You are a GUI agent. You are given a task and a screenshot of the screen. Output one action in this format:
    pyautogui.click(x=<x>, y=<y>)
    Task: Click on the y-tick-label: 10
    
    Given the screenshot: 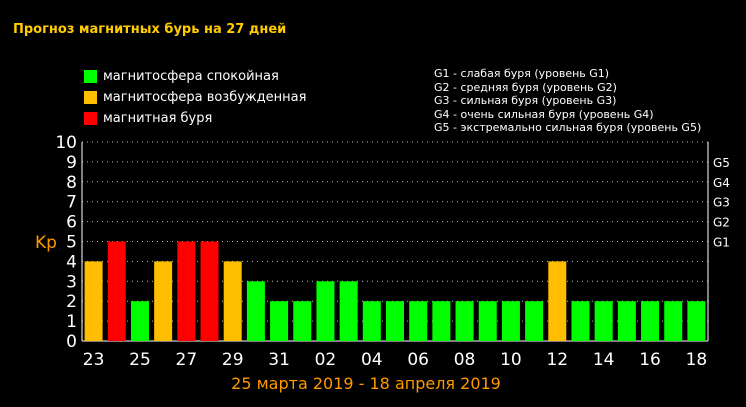 What is the action you would take?
    pyautogui.click(x=66, y=143)
    